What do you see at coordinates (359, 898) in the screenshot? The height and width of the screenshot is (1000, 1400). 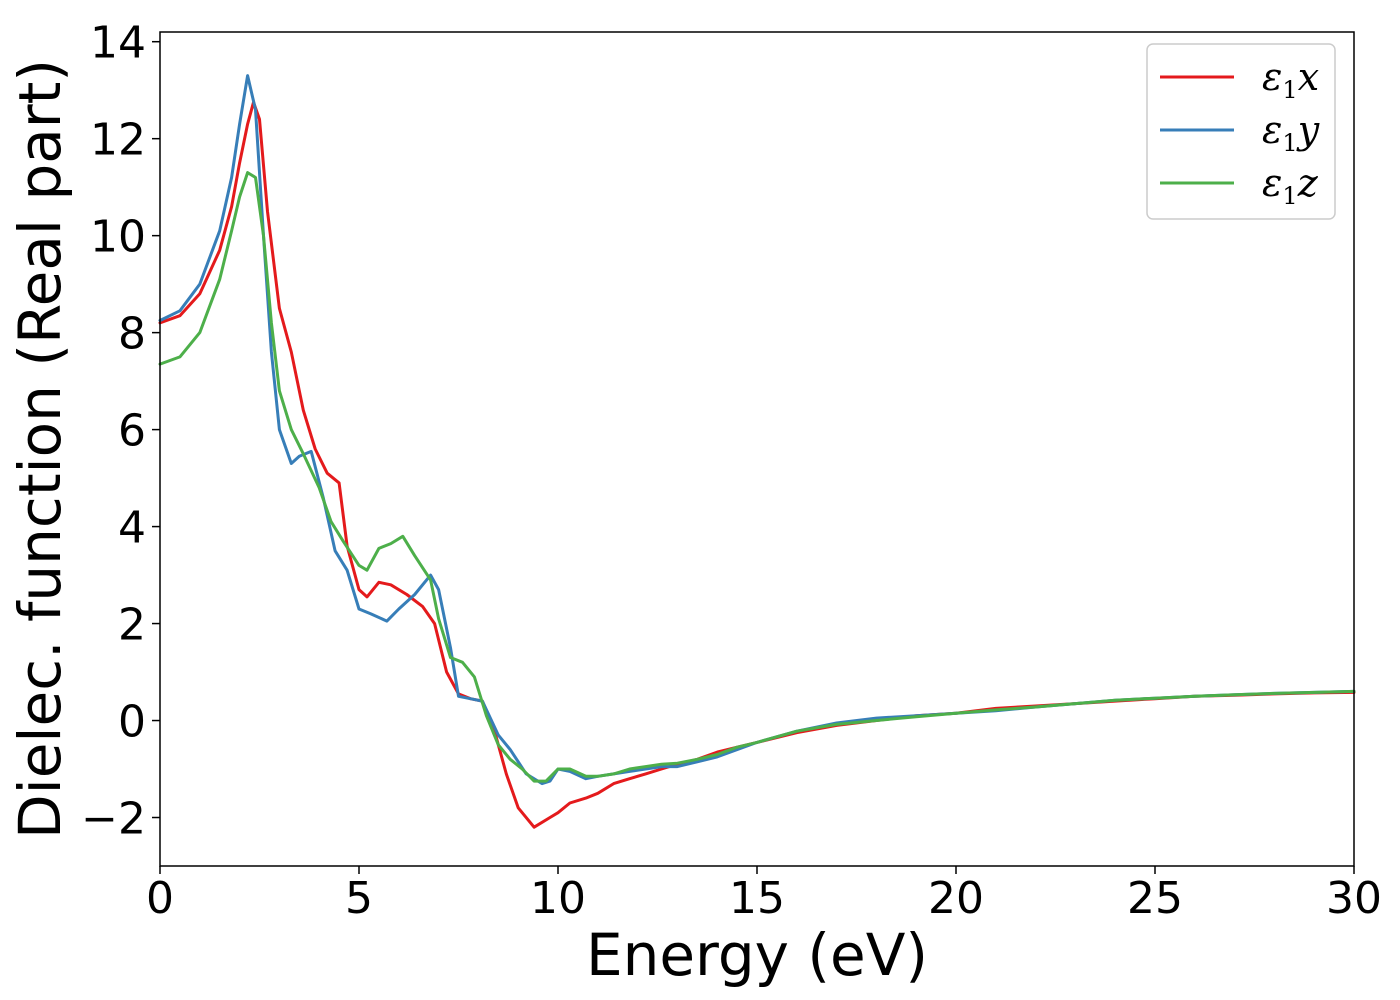 I see `x-tick-label: 5` at bounding box center [359, 898].